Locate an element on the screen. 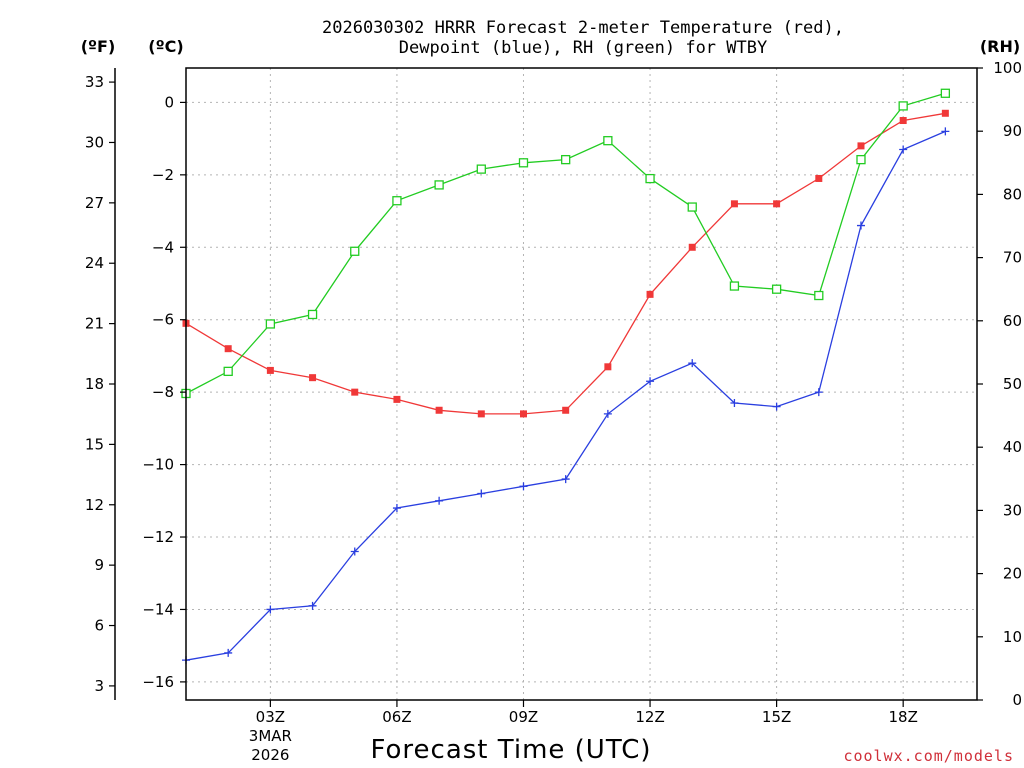 The height and width of the screenshot is (768, 1024). celsius-tick-label: −12 is located at coordinates (158, 537).